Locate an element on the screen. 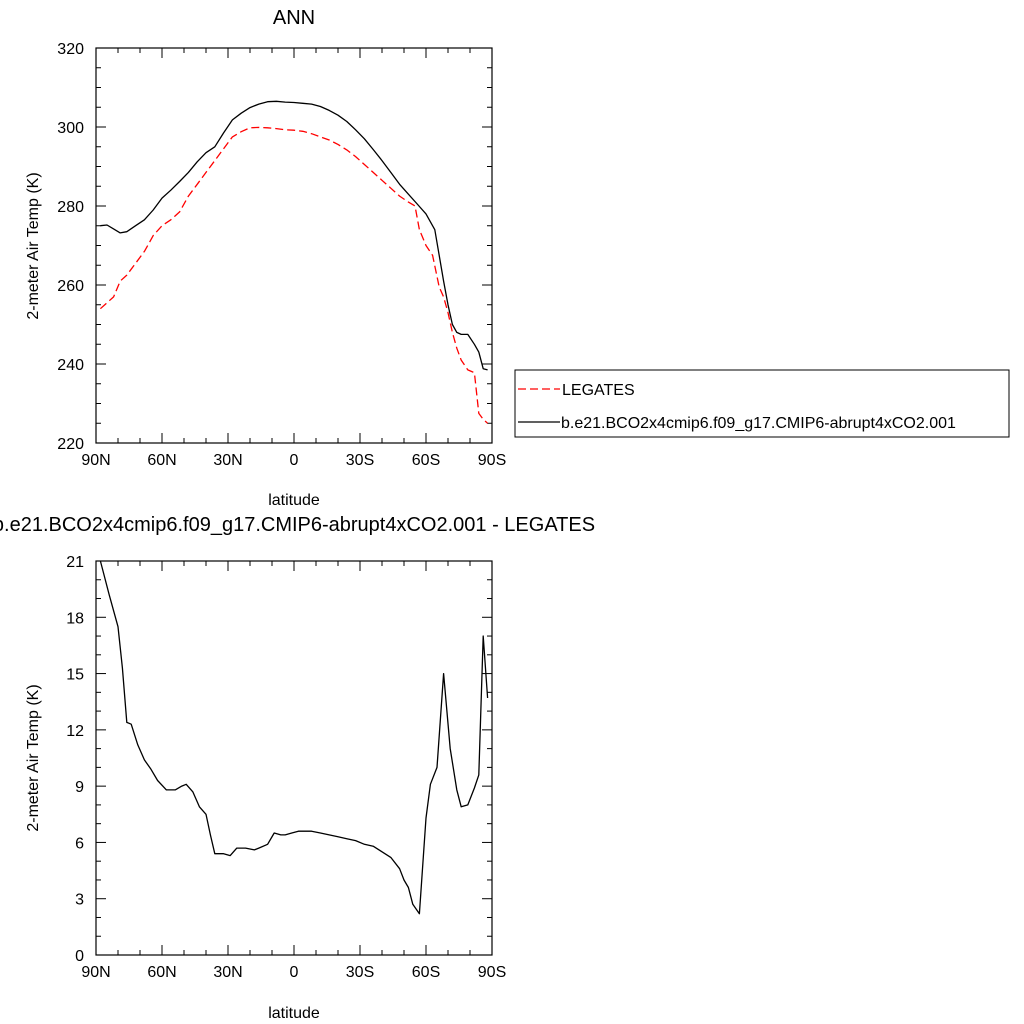 The image size is (1024, 1024). top-panel-x-tick-label: 60S is located at coordinates (426, 460).